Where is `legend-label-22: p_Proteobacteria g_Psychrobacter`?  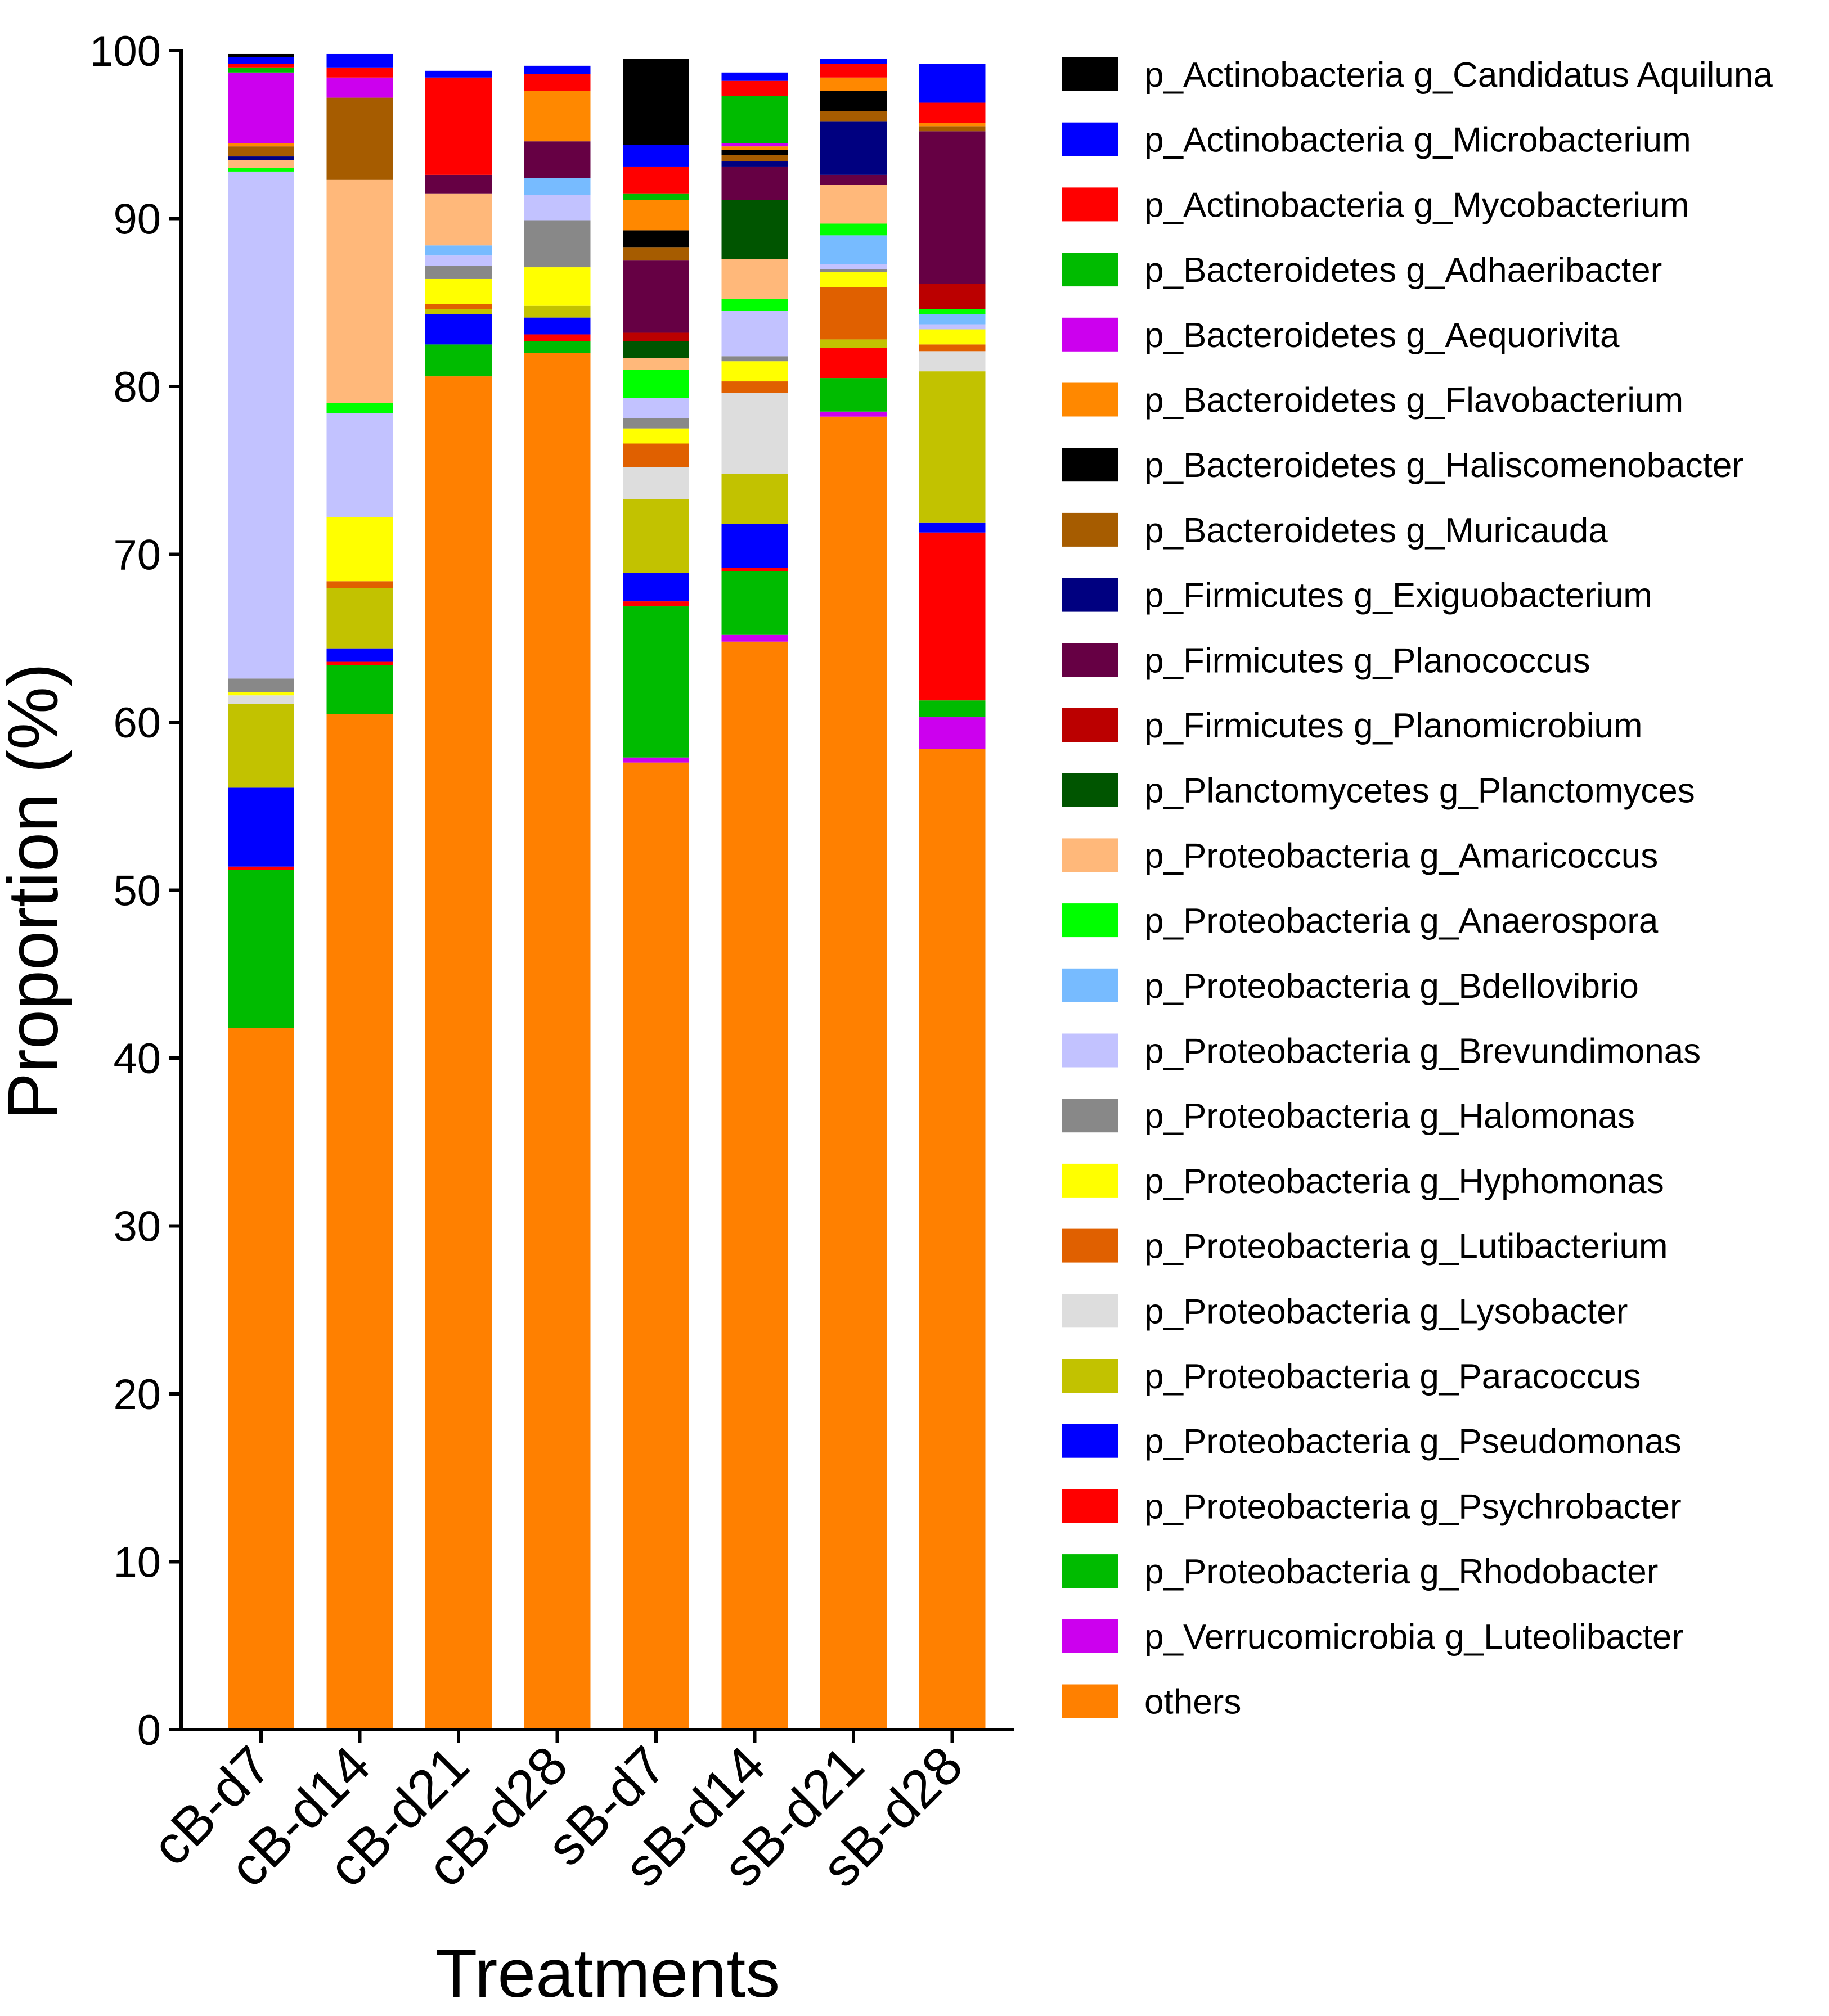 legend-label-22: p_Proteobacteria g_Psychrobacter is located at coordinates (1413, 1506).